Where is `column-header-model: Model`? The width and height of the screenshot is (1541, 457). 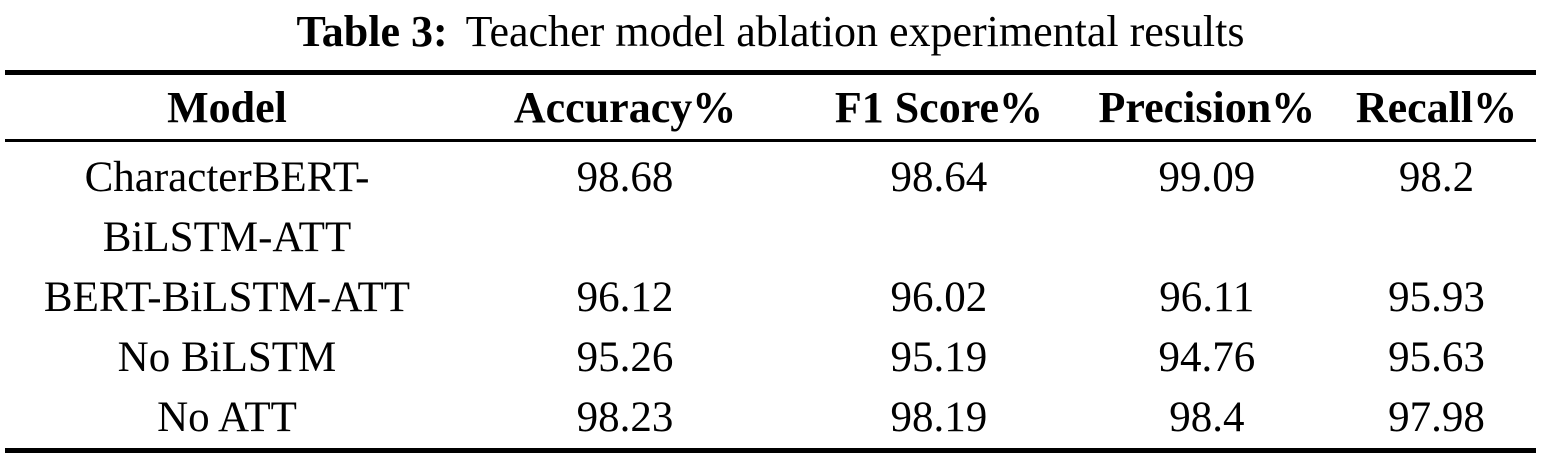 column-header-model: Model is located at coordinates (227, 107).